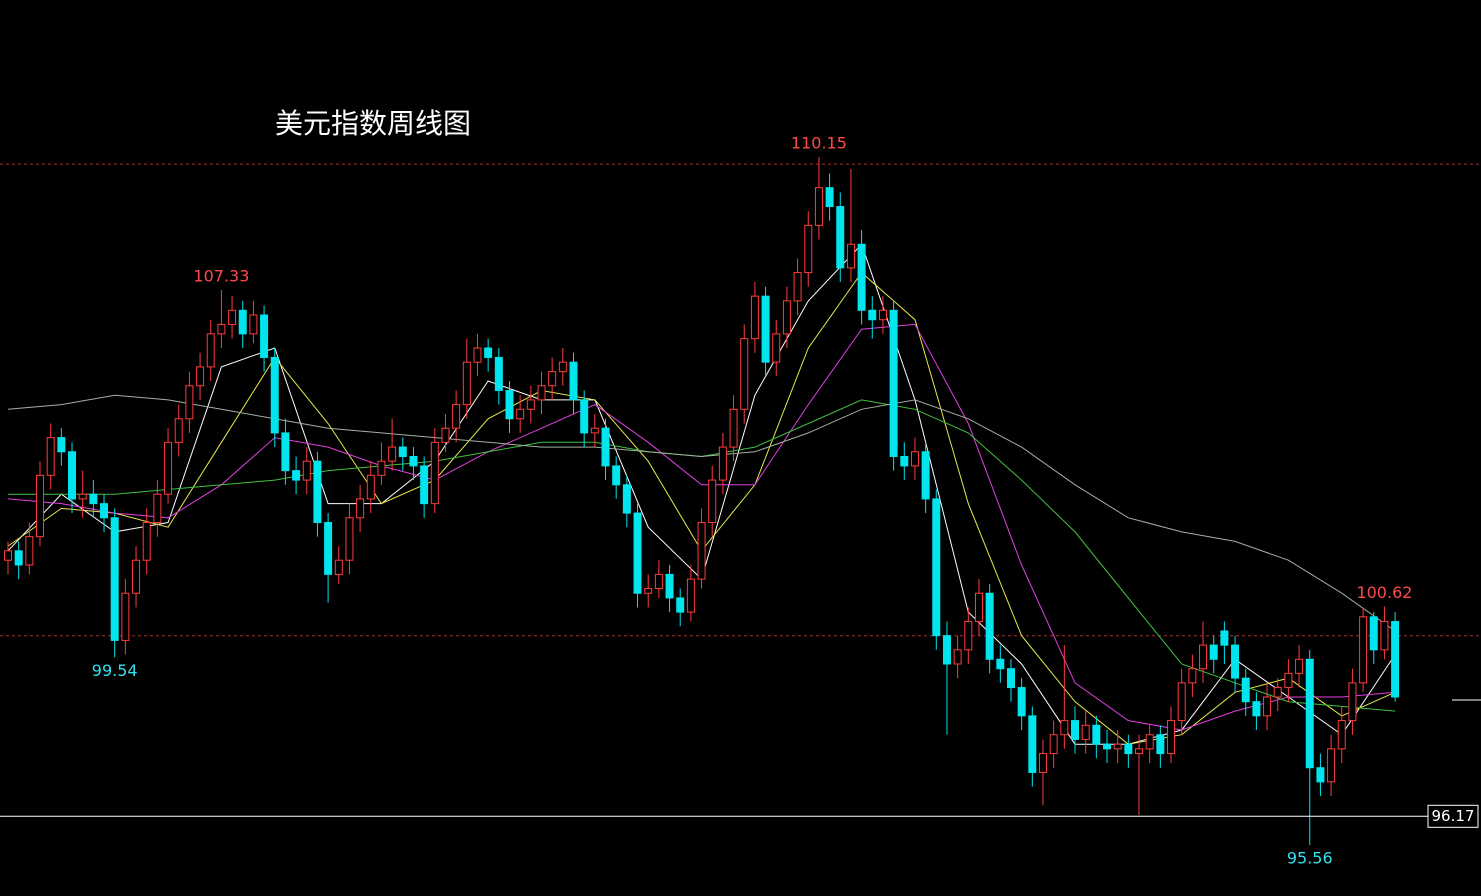  I want to click on chart-title: 美元指数周线图, so click(373, 123).